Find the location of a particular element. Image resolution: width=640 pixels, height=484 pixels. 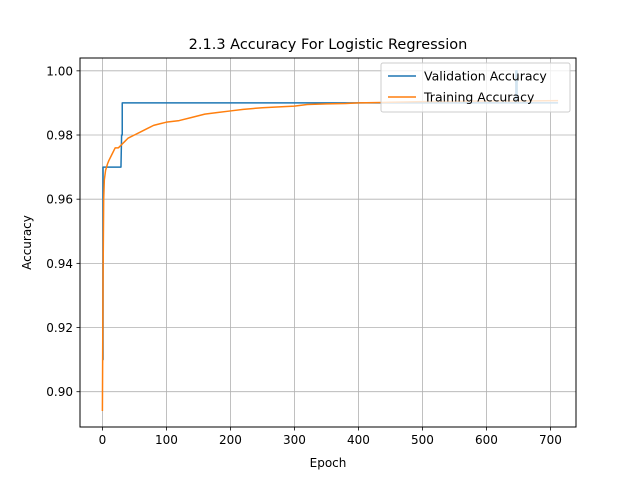

x-tick-label: 600 is located at coordinates (486, 440).